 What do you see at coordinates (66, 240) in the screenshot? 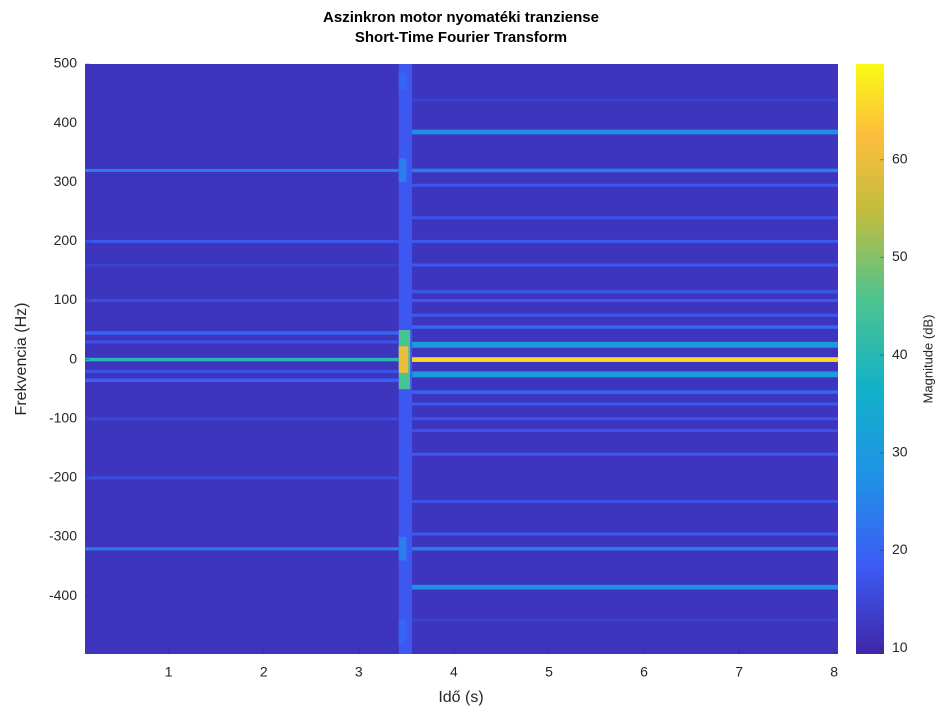
I see `y-tick-label: 200` at bounding box center [66, 240].